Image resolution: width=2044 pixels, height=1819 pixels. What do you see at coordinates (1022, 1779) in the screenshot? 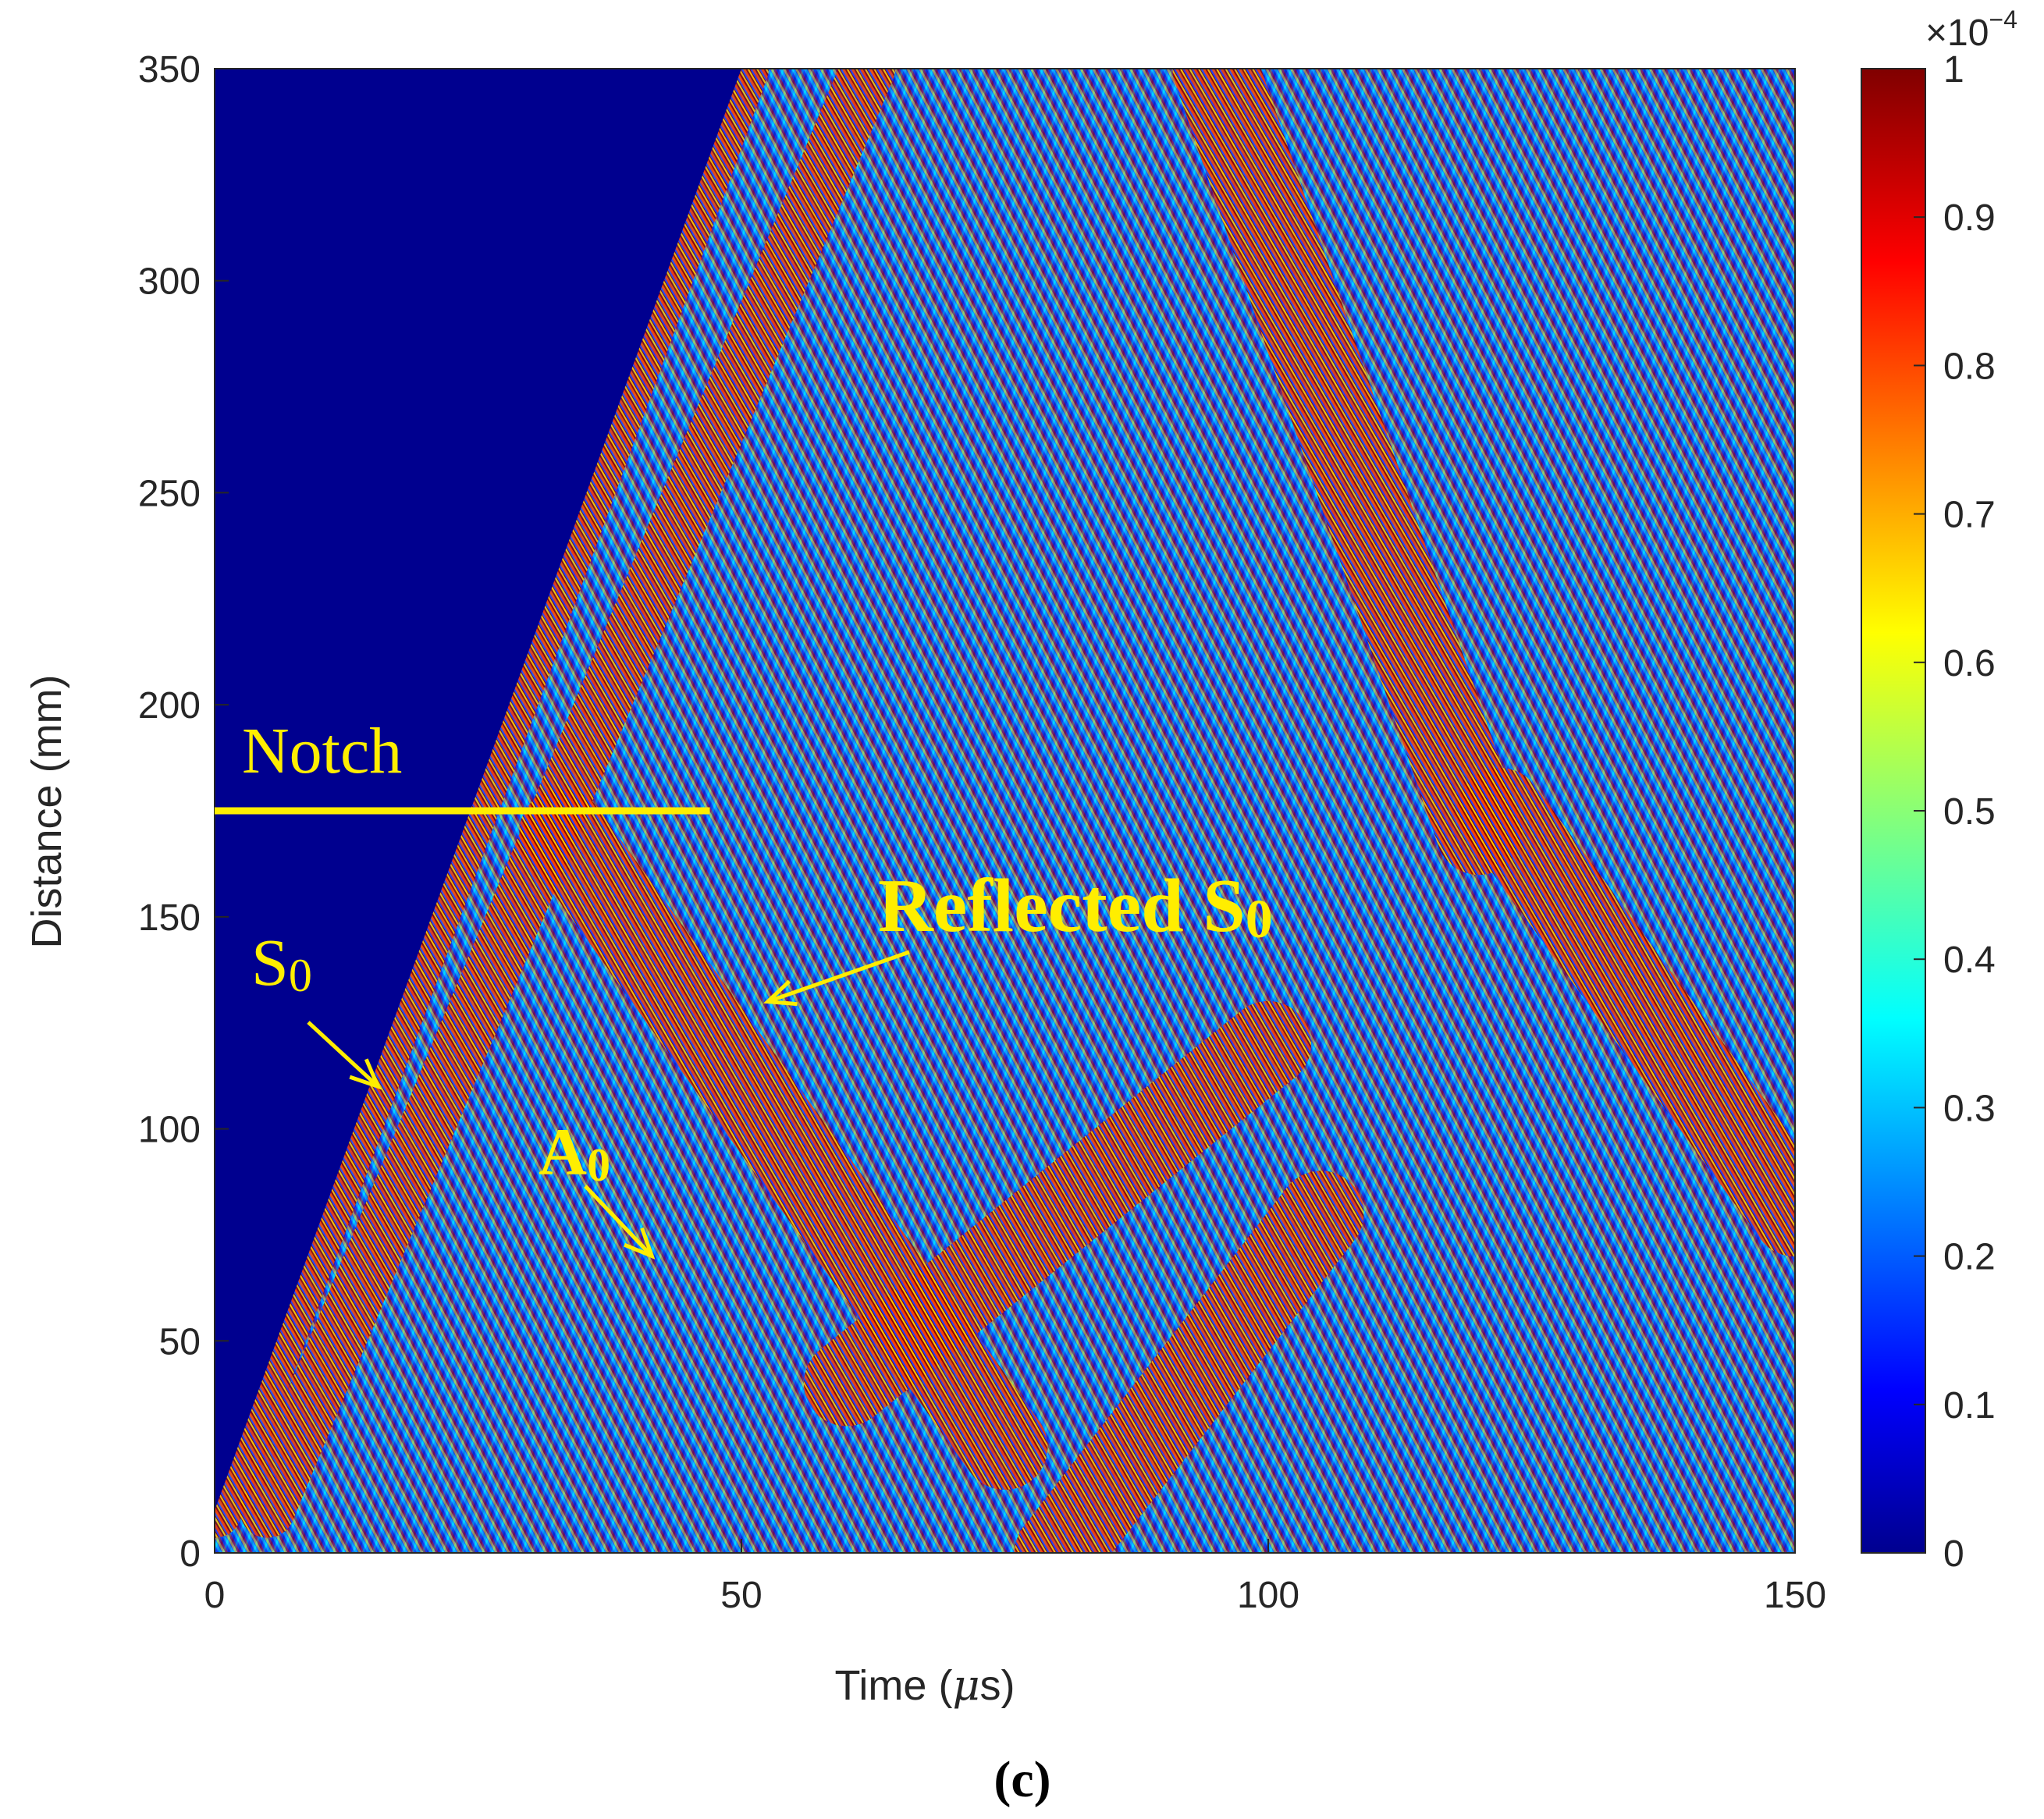
I see `panel-label: (c)` at bounding box center [1022, 1779].